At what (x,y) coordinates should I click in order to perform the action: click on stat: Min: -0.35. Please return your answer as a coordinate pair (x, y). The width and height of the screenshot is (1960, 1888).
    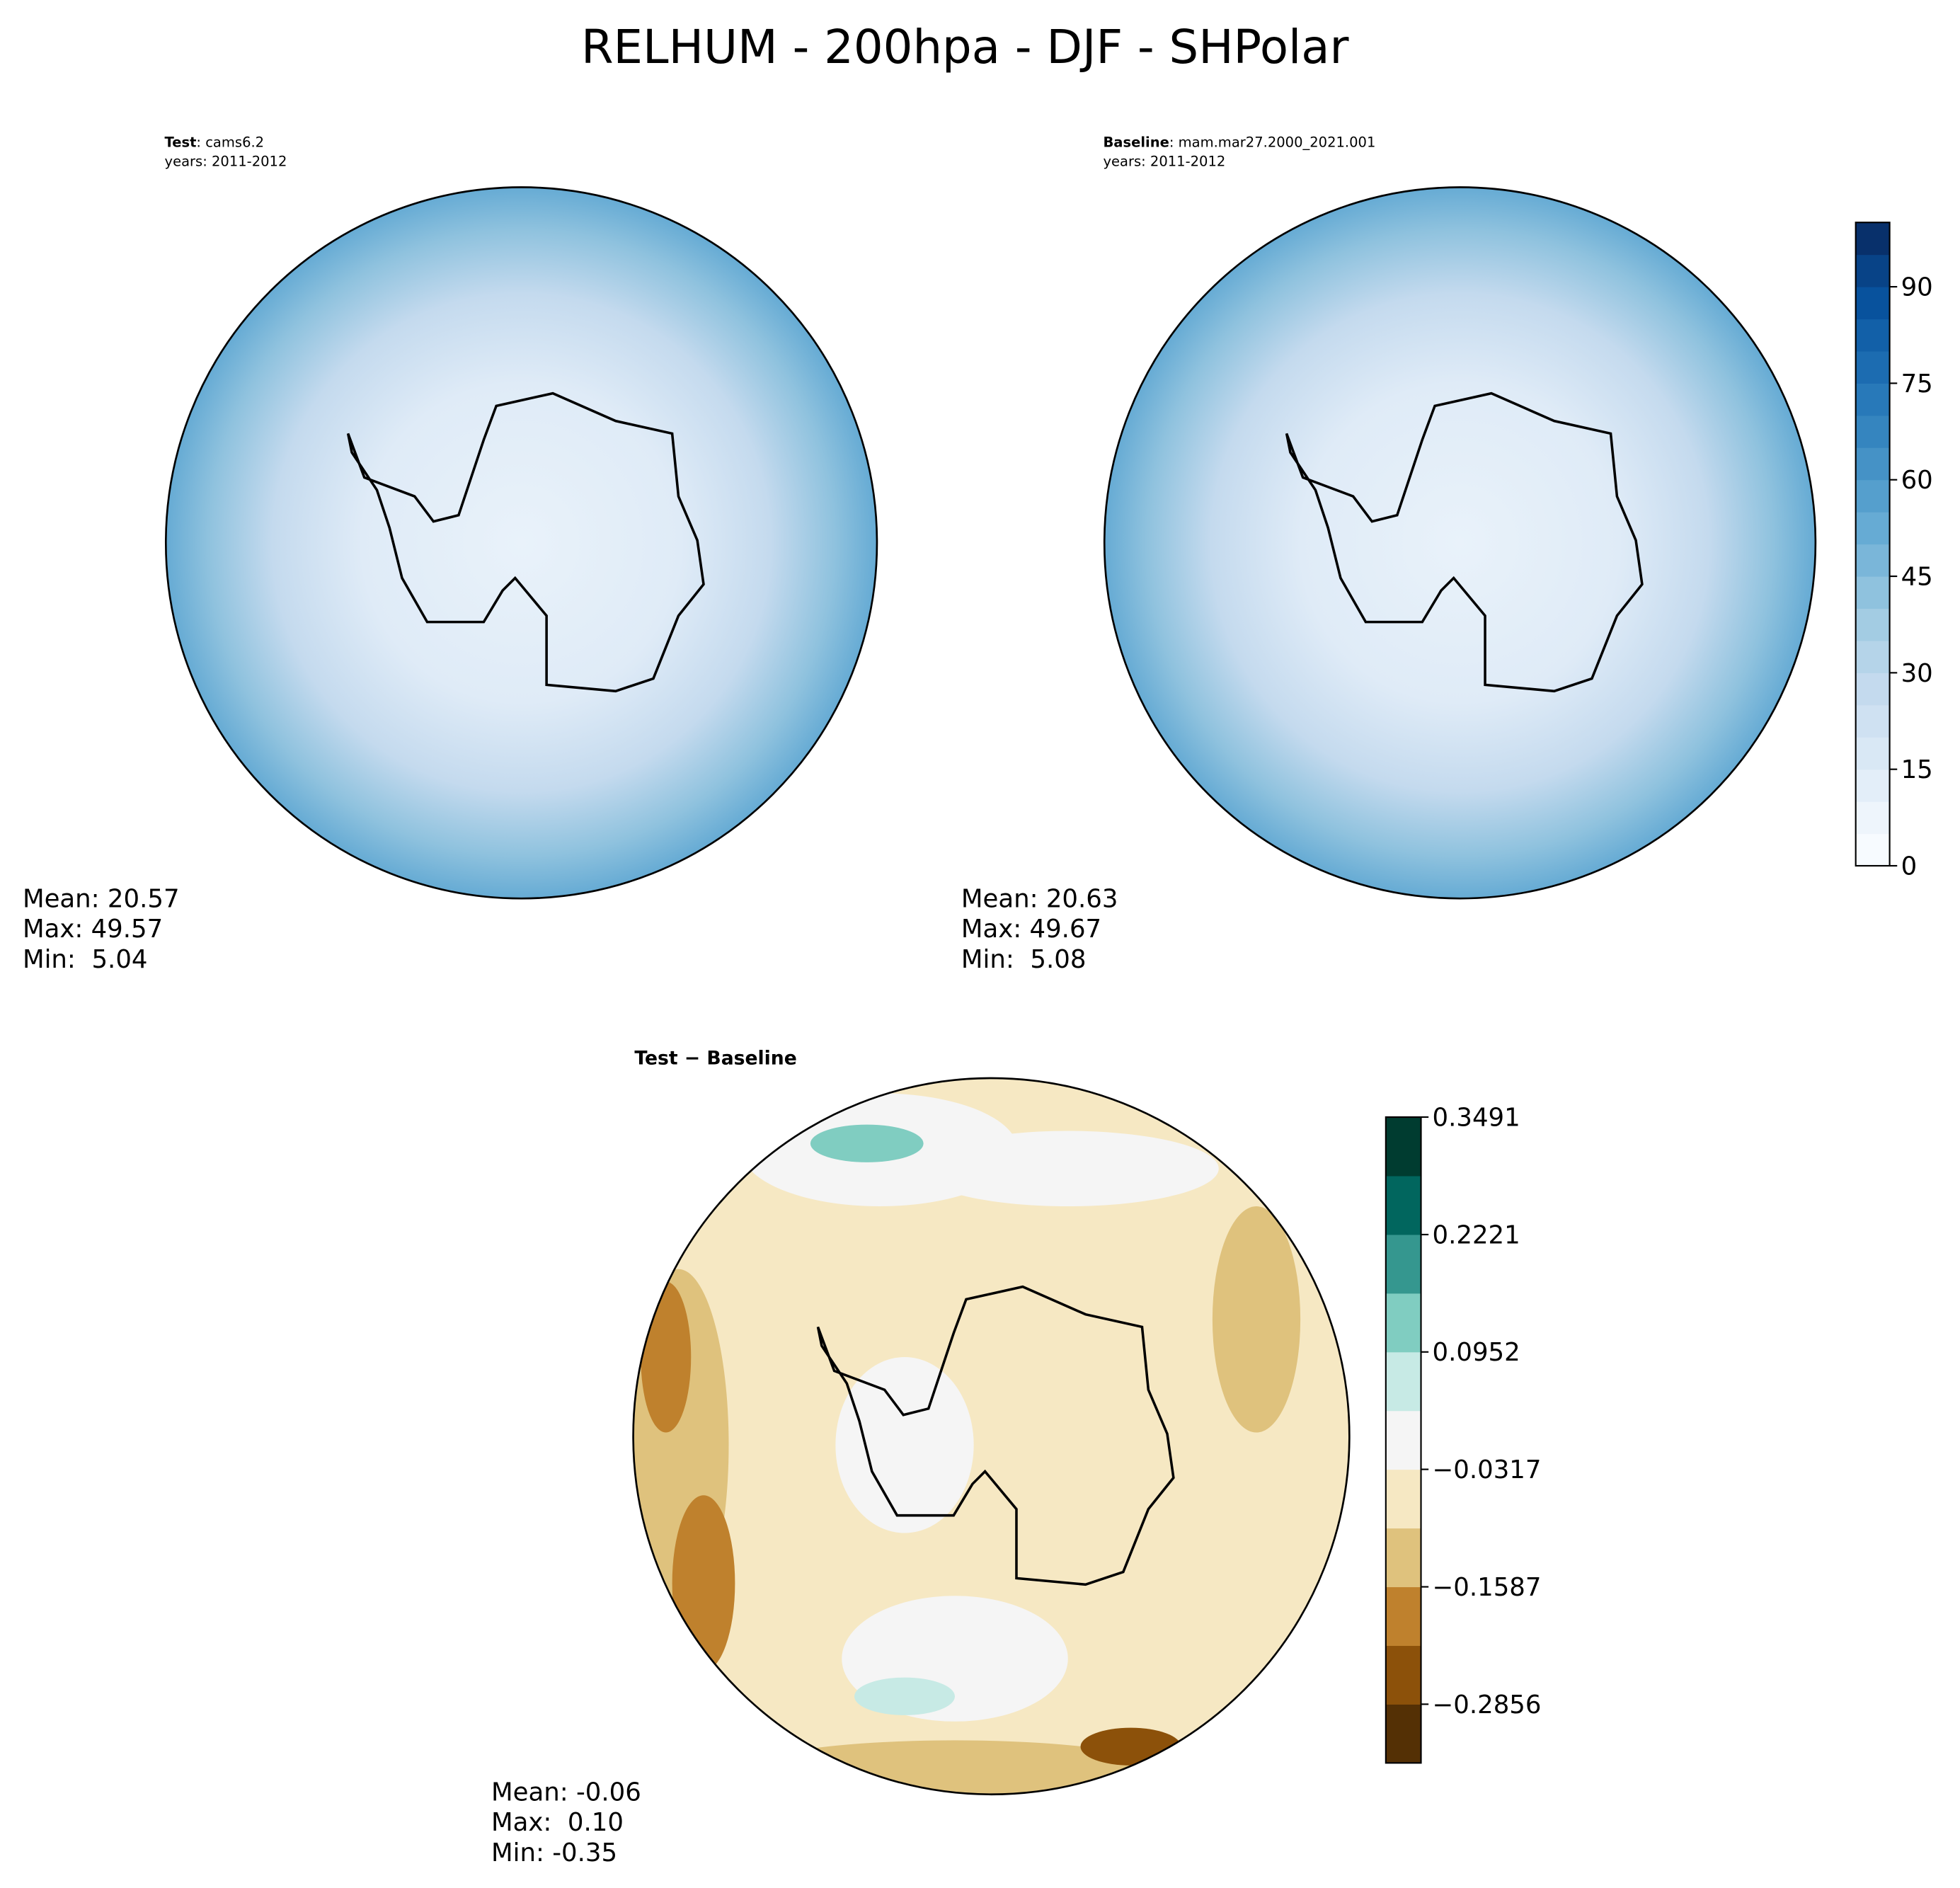
    Looking at the image, I should click on (554, 1853).